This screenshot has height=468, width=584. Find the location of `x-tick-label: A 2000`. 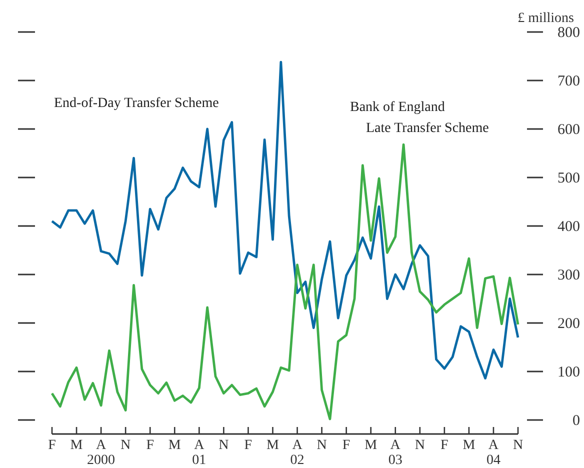

x-tick-label: A 2000 is located at coordinates (101, 453).